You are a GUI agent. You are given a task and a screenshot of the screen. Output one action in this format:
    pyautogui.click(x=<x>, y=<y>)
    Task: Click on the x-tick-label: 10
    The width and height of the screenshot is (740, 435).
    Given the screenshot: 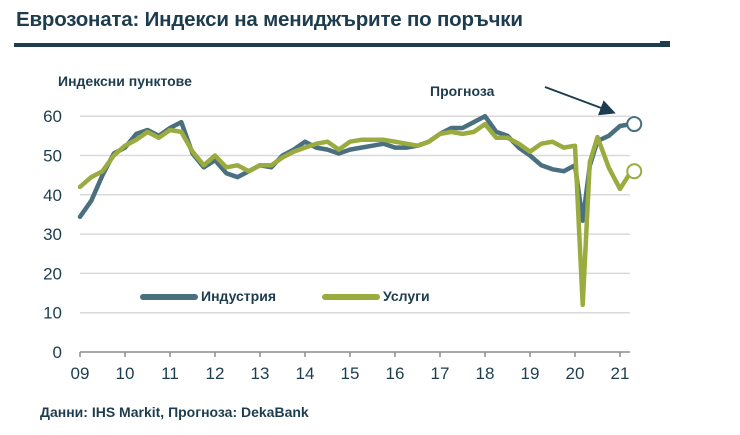 What is the action you would take?
    pyautogui.click(x=125, y=373)
    